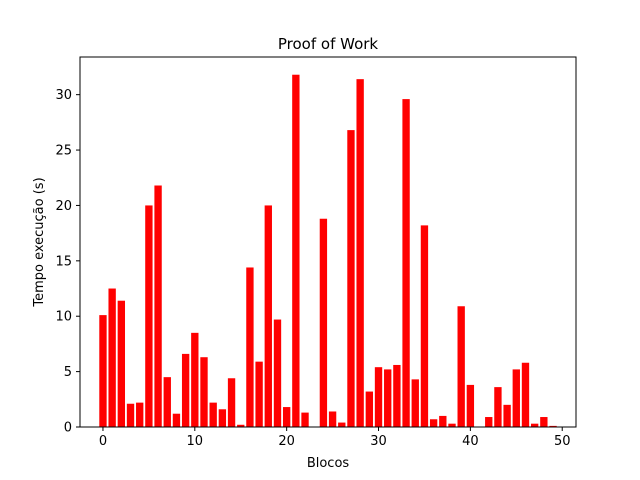  I want to click on y-tick-label: 30, so click(63, 95).